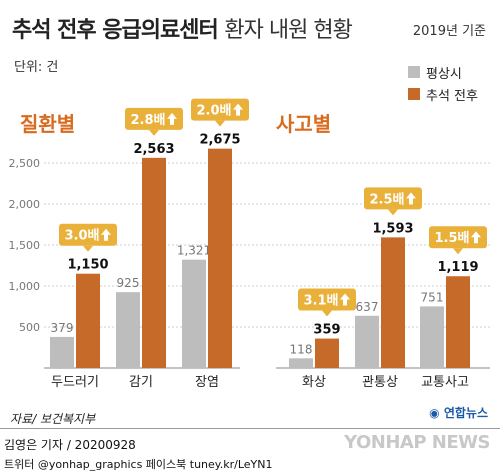 This screenshot has width=500, height=476. I want to click on data-label-chuseok: 1,119, so click(457, 267).